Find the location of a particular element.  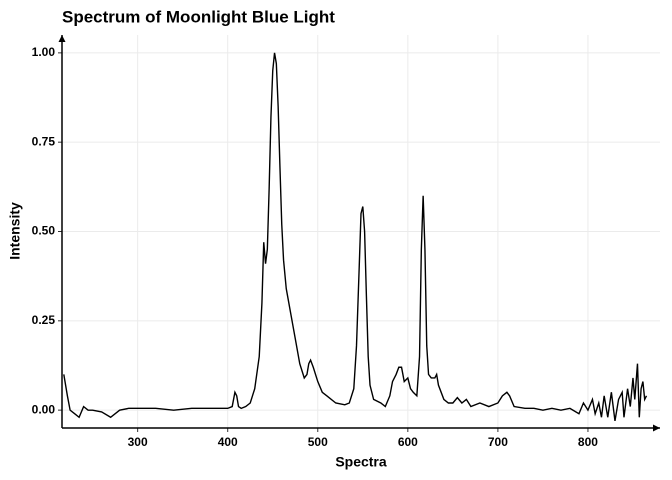

y-tick-label: 1.00 is located at coordinates (44, 52).